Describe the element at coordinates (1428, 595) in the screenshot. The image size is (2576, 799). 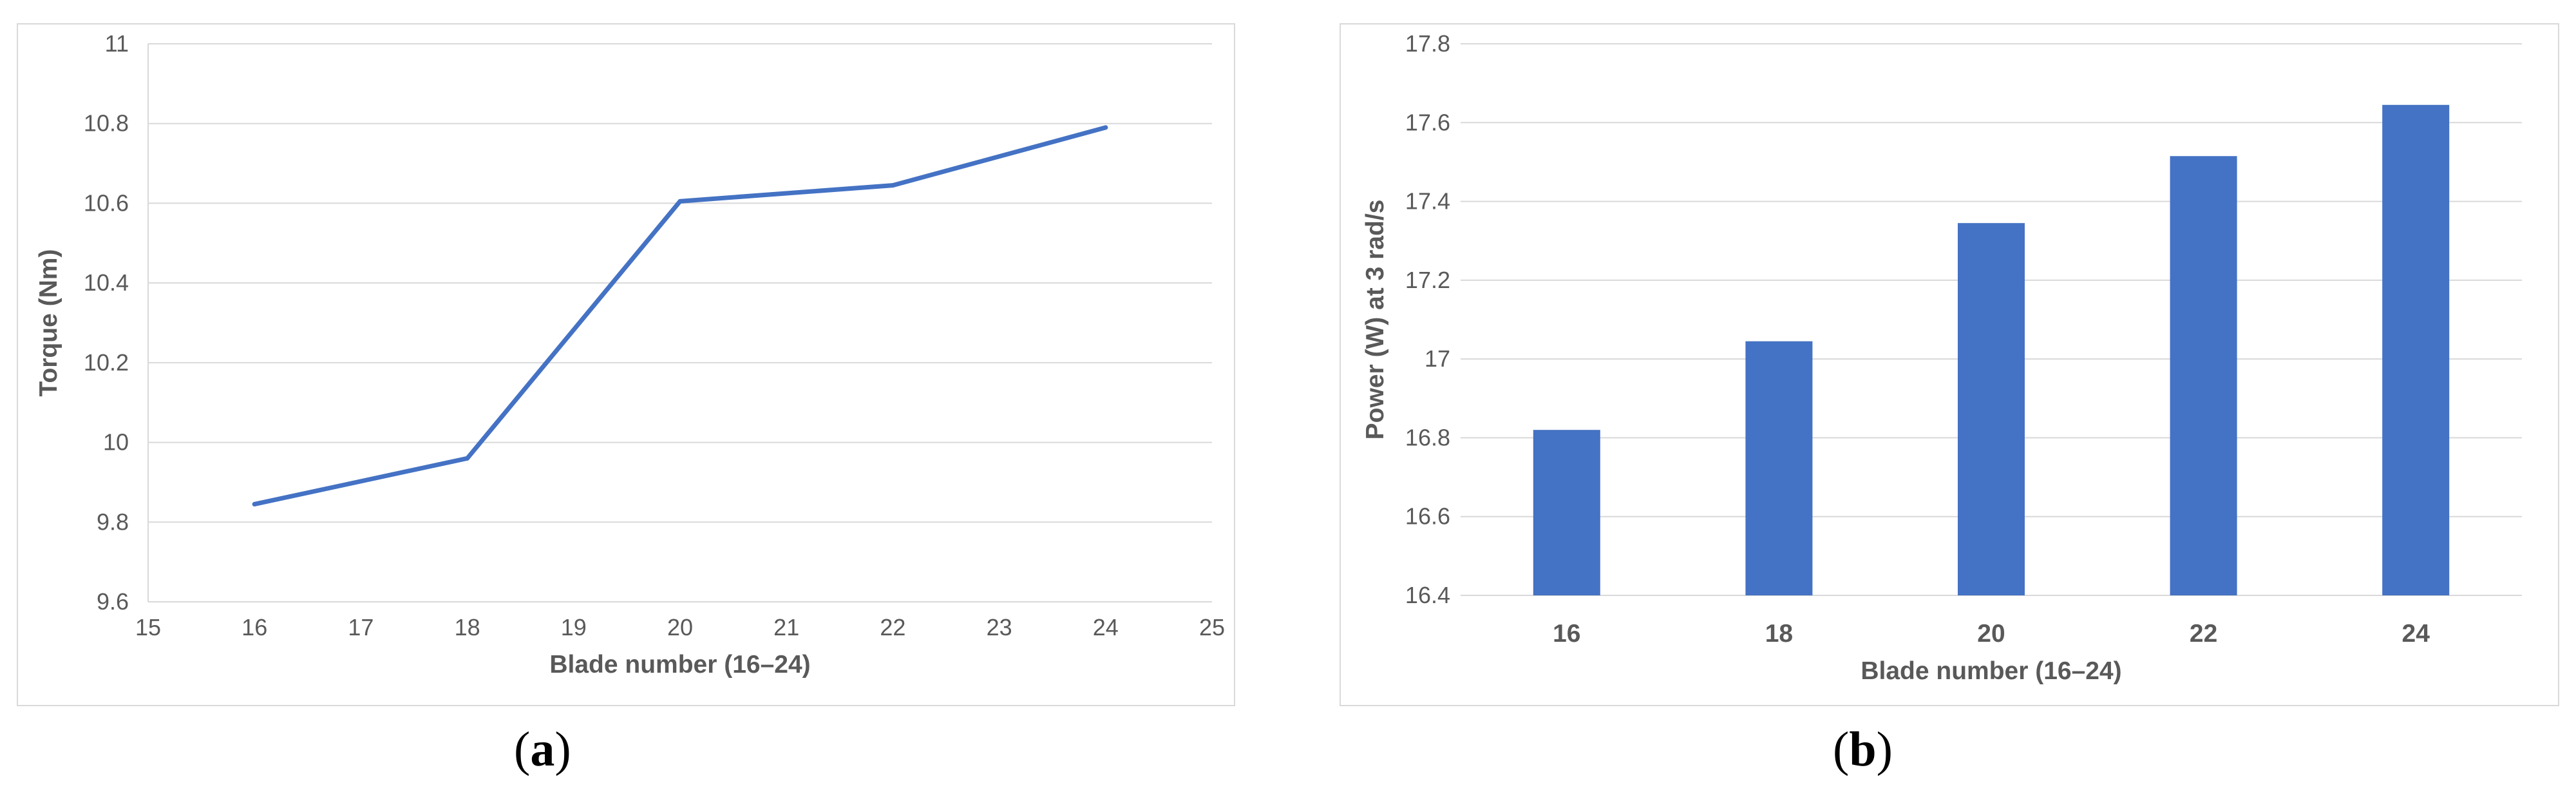
I see `y-tick-label-0: 16.4` at that location.